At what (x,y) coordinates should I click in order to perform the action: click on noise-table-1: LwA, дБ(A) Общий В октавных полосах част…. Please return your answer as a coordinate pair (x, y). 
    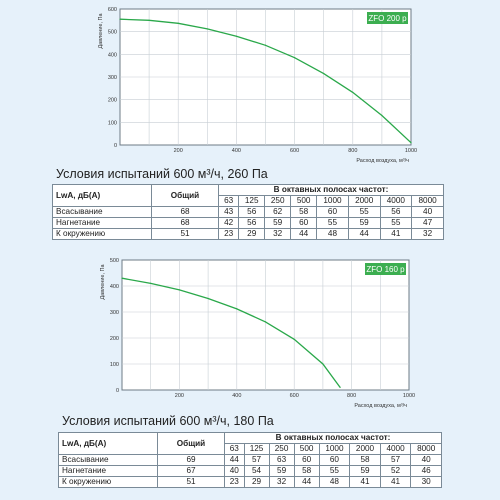
    Looking at the image, I should click on (248, 212).